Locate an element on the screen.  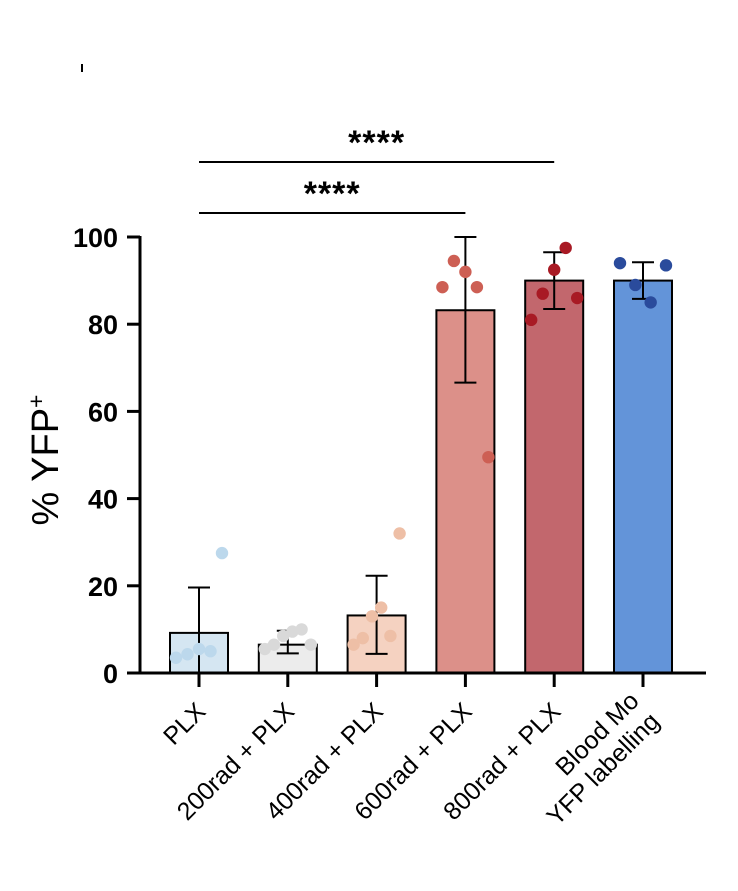
y-axis-title: % YFP+ is located at coordinates (45, 460).